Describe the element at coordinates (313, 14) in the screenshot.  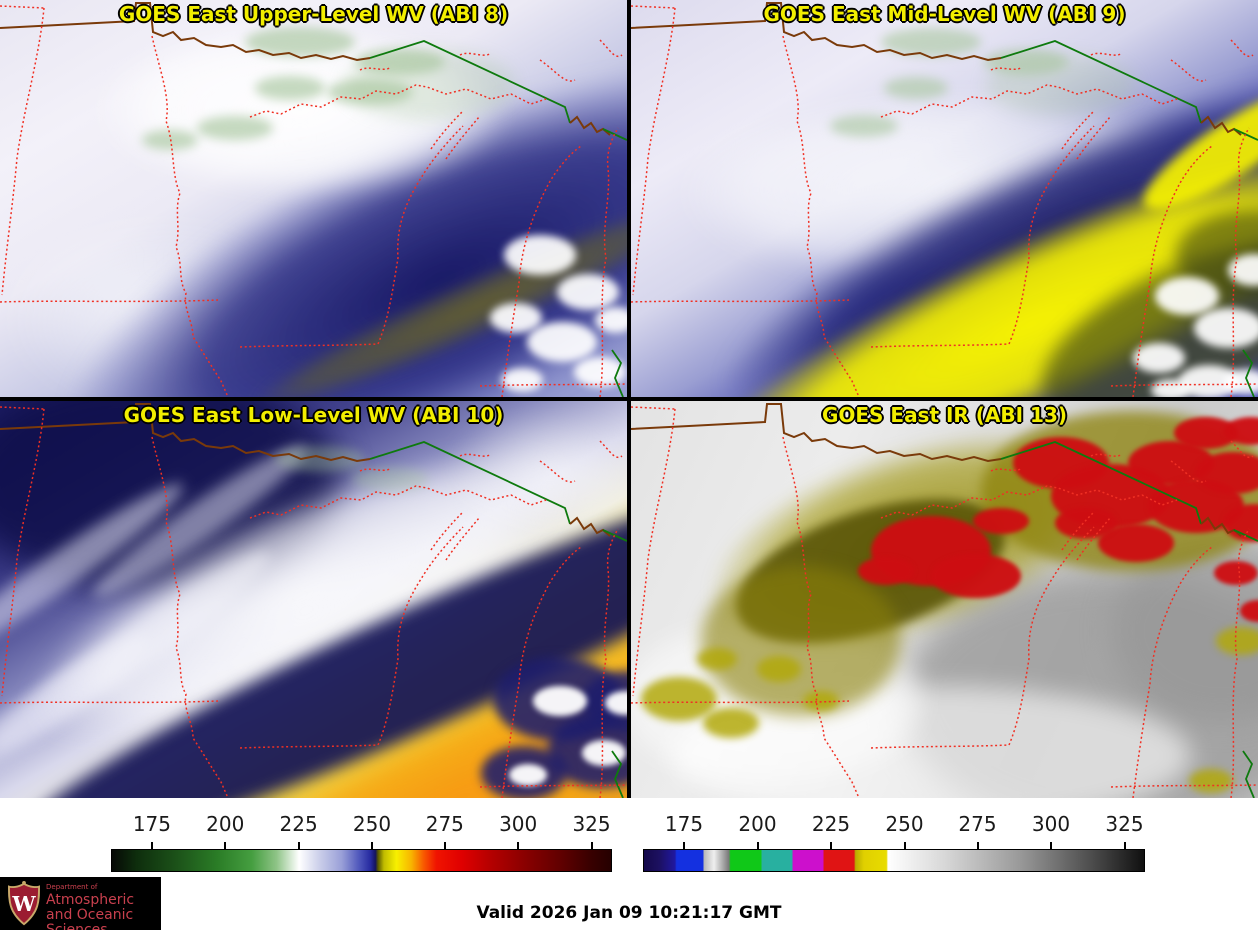
I see `panel-title-abi8: GOES East Upper-Level WV (ABI 8)` at that location.